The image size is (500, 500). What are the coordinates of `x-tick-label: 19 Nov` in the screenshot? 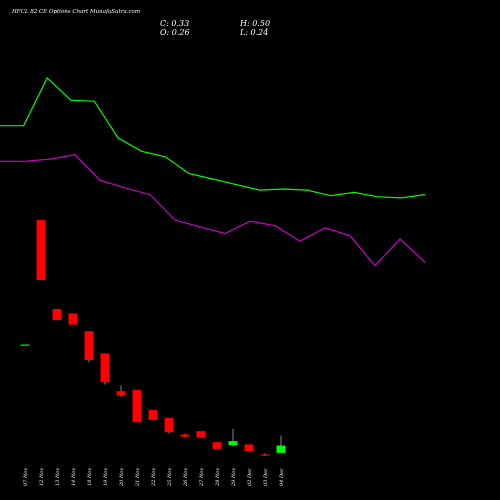 It's located at (106, 477).